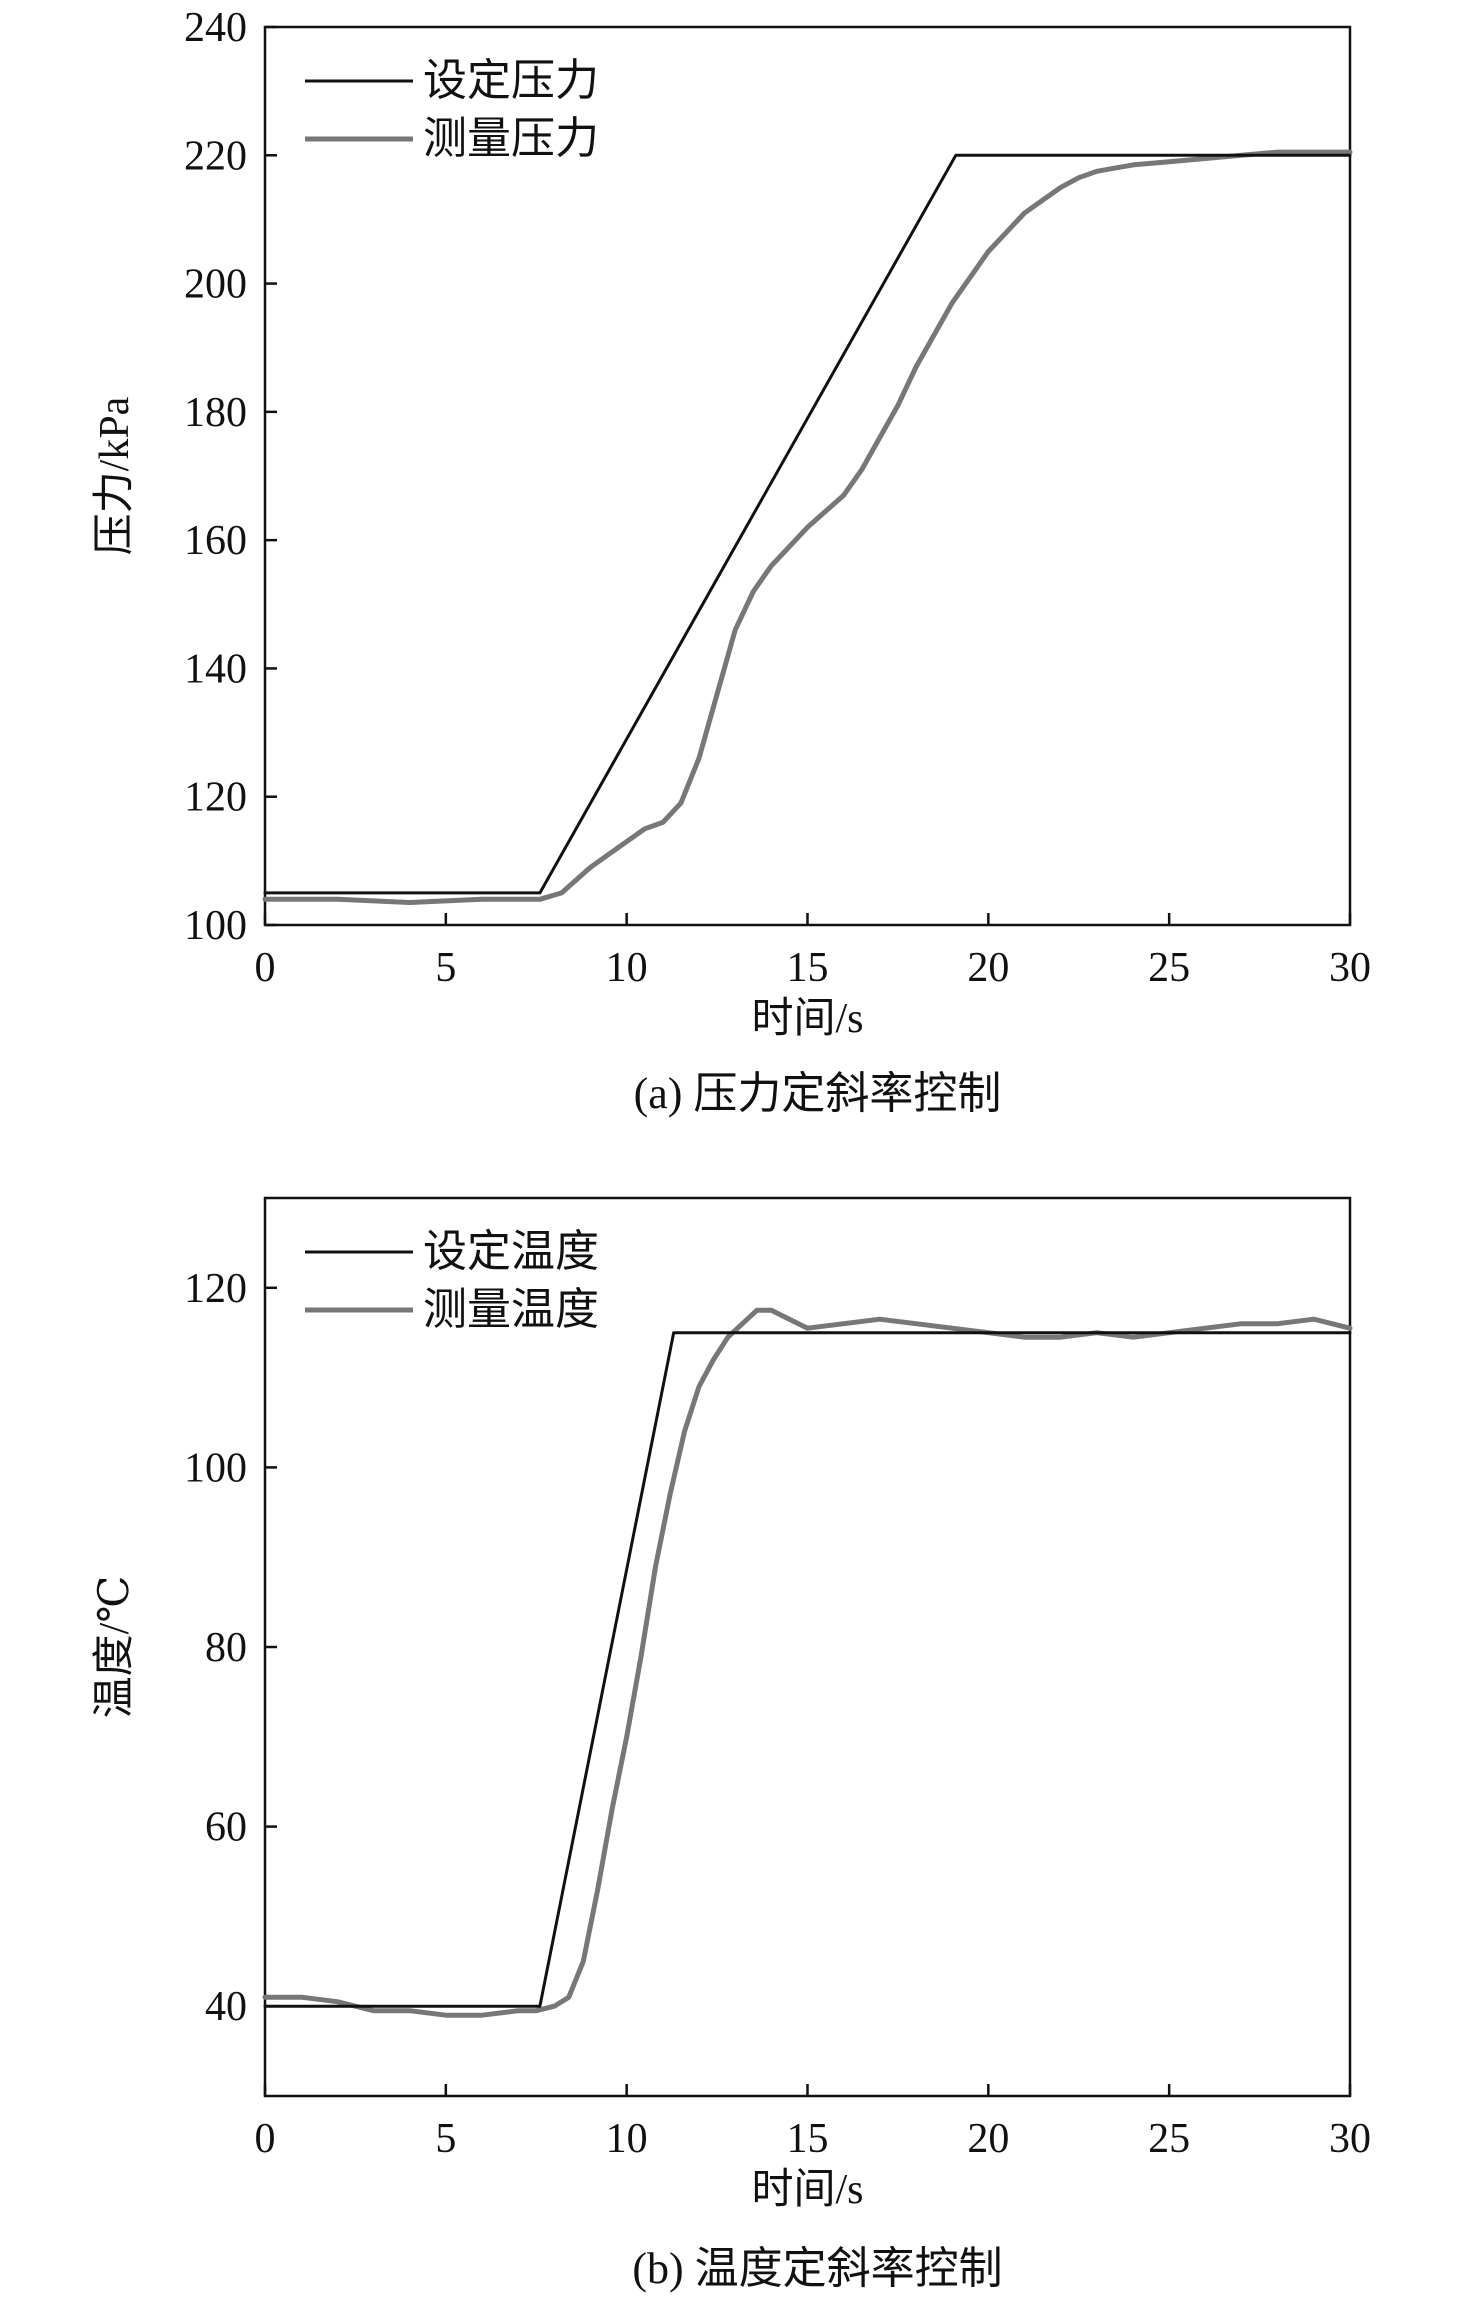 Image resolution: width=1476 pixels, height=2312 pixels. What do you see at coordinates (445, 968) in the screenshot?
I see `chart-a-x-tick-label: 5` at bounding box center [445, 968].